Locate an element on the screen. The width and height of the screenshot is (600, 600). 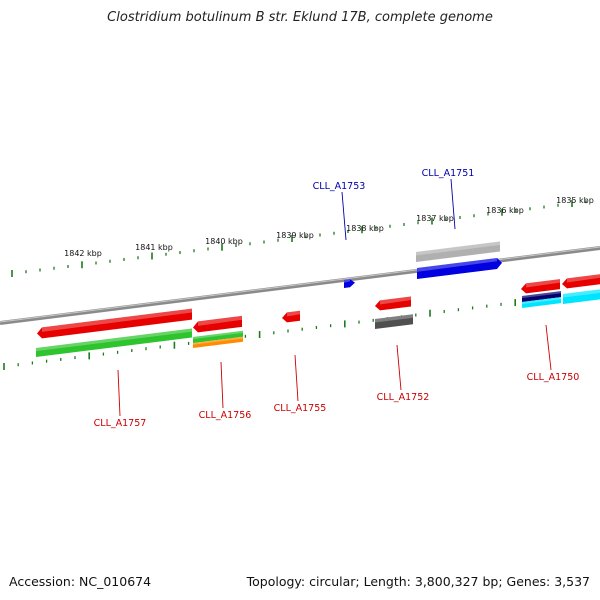
gene-feature-right-edge is located at coordinates (581, 281).